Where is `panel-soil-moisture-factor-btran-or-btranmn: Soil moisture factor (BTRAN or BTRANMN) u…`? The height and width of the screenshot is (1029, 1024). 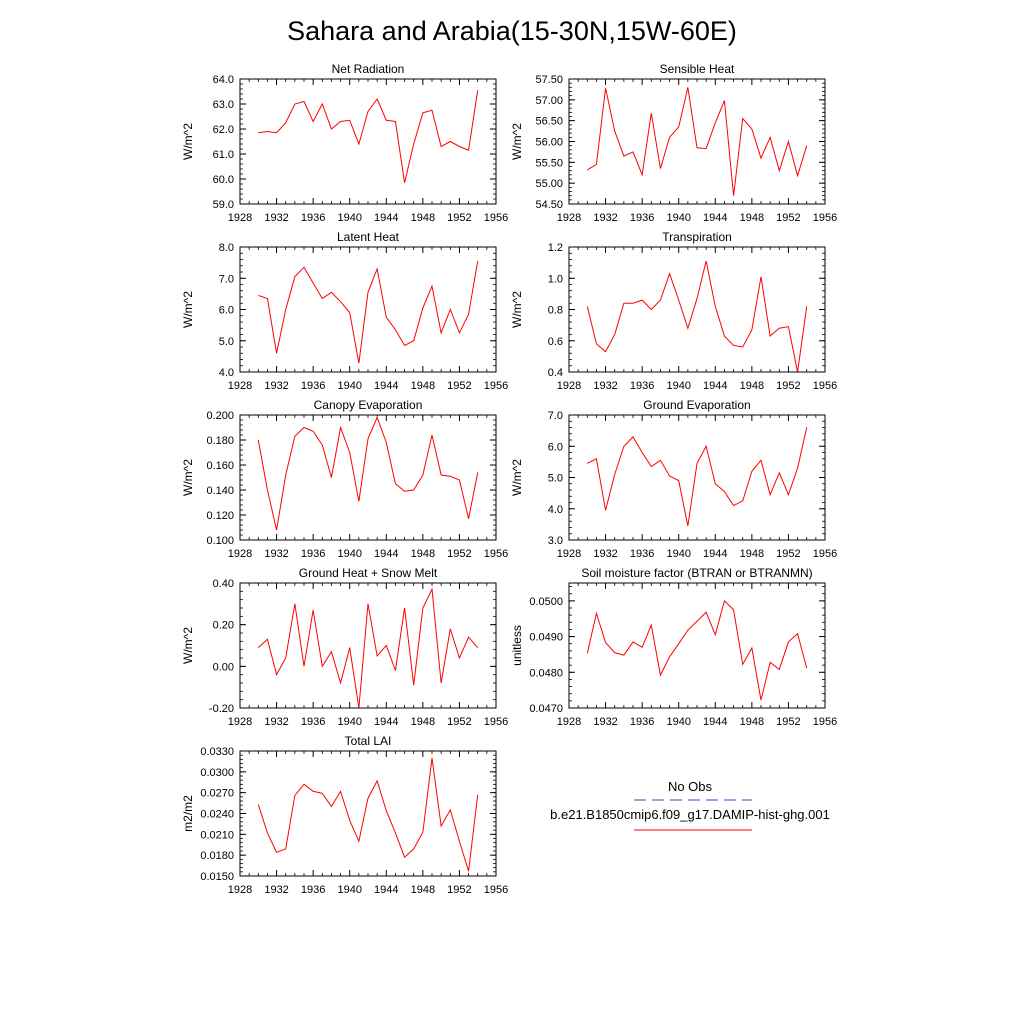
panel-soil-moisture-factor-btran-or-btranmn: Soil moisture factor (BTRAN or BTRANMN) u… is located at coordinates (673, 647).